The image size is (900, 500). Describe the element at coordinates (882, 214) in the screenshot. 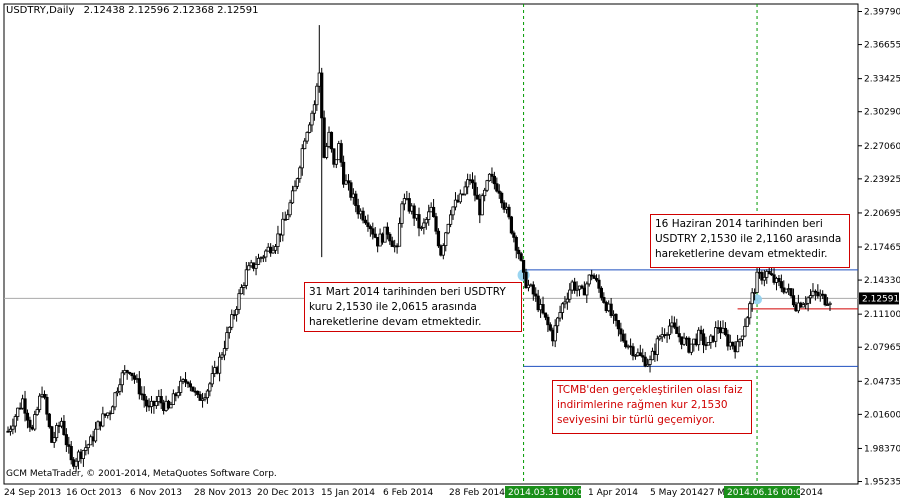

I see `y-tick-label: 2.20695` at that location.